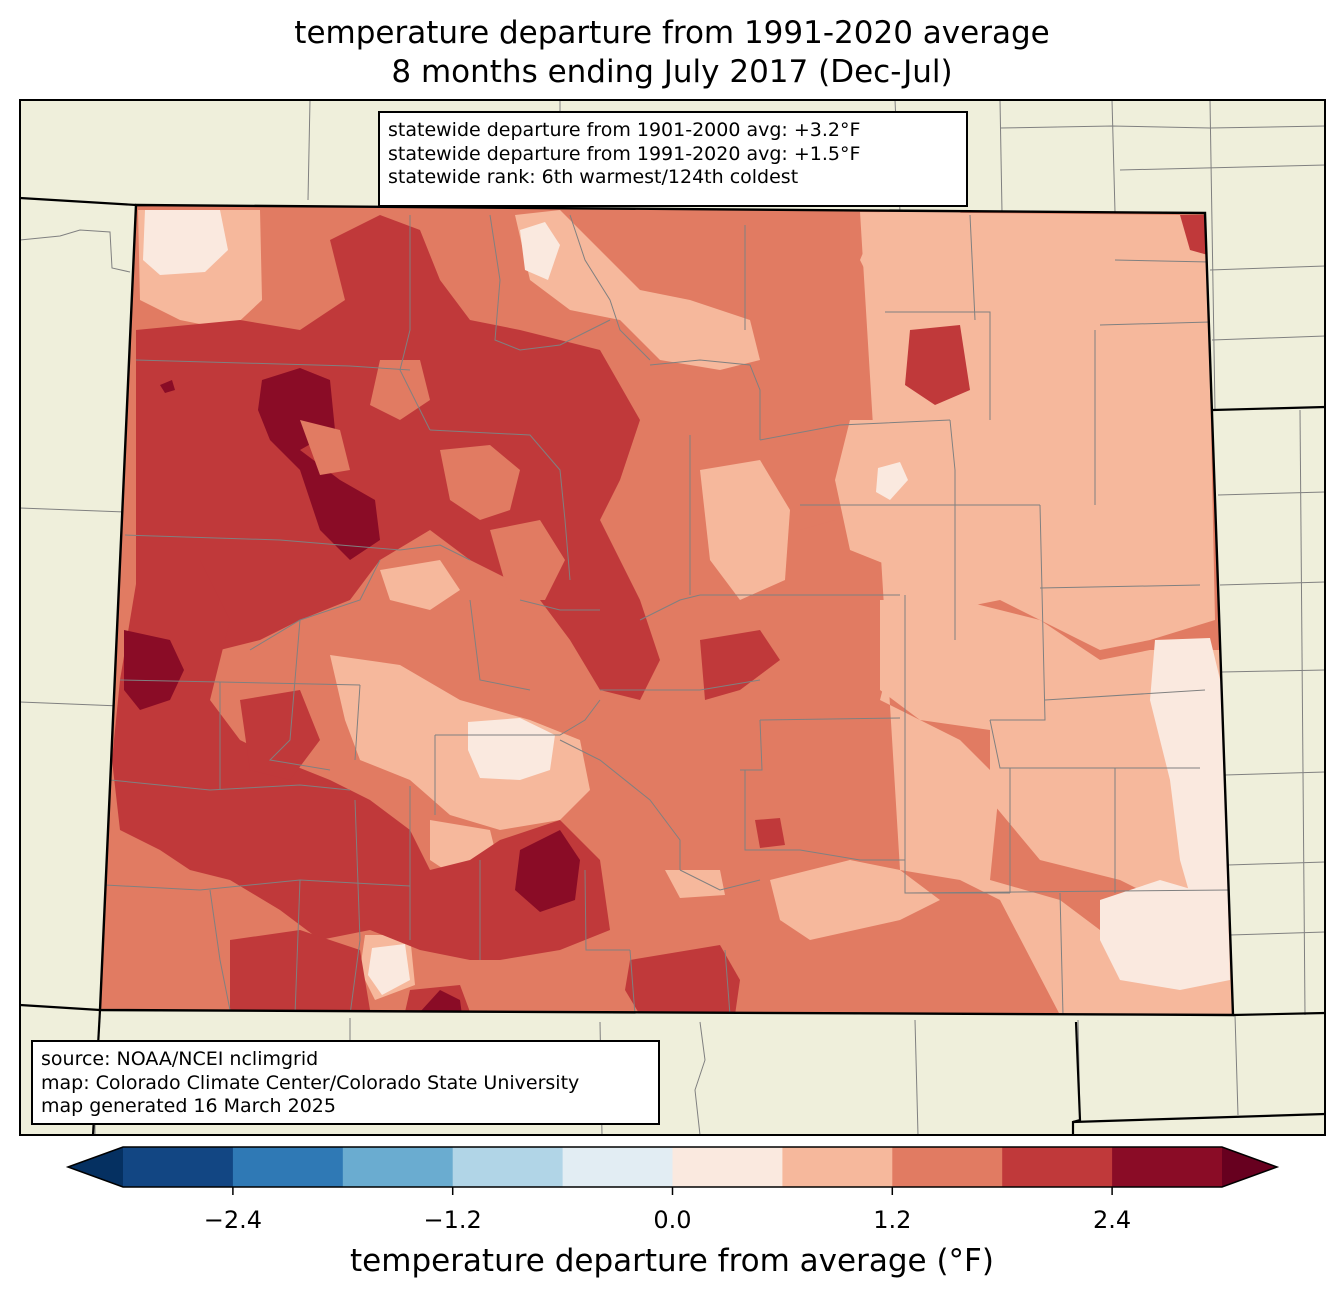 This screenshot has height=1299, width=1344. Describe the element at coordinates (672, 1261) in the screenshot. I see `colorbar-label: temperature departure from average (°F)` at that location.